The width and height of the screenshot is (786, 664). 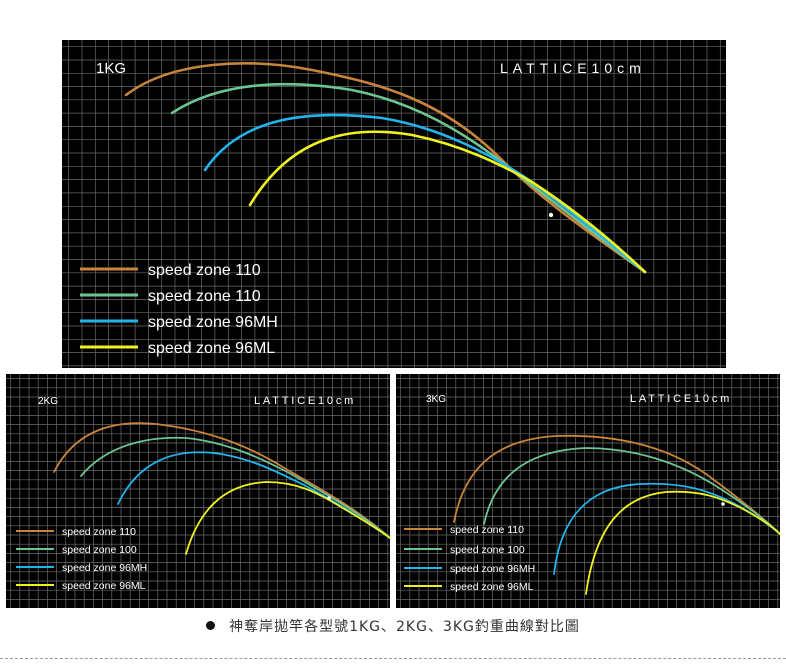 I want to click on chart-title-3kg: 3KG, so click(x=436, y=399).